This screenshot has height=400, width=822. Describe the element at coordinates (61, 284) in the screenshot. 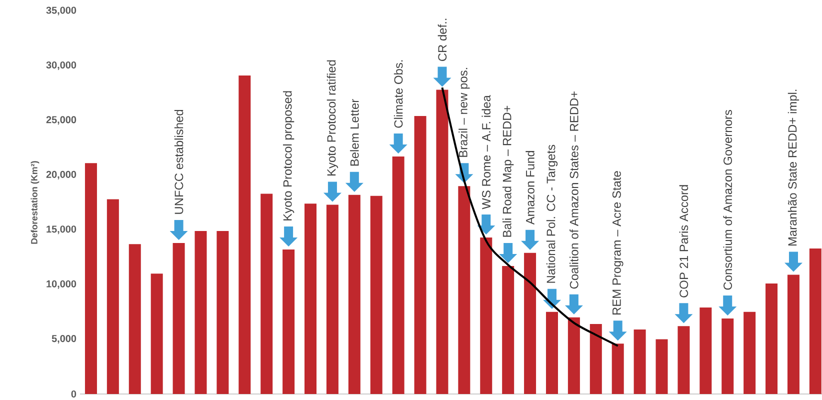

I see `y-tick-label: 10,000` at that location.